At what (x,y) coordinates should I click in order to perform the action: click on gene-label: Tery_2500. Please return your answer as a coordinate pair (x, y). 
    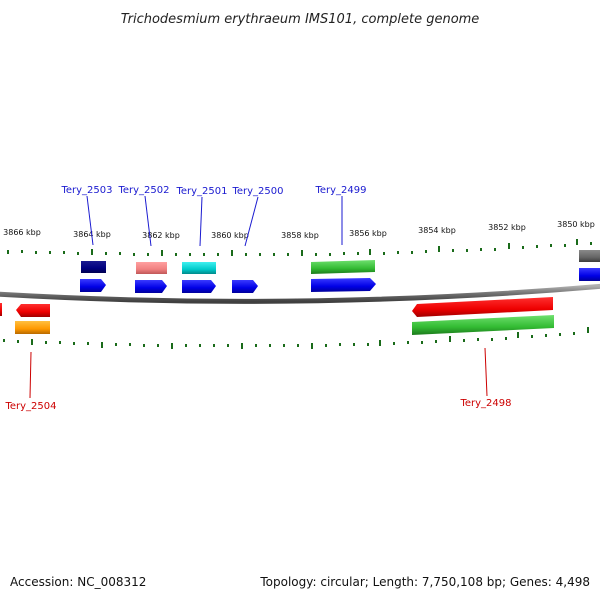
    Looking at the image, I should click on (257, 191).